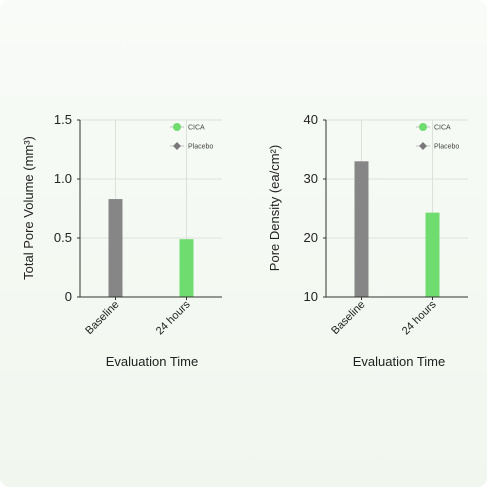 The image size is (487, 487). What do you see at coordinates (311, 178) in the screenshot?
I see `y-tick-label: 30` at bounding box center [311, 178].